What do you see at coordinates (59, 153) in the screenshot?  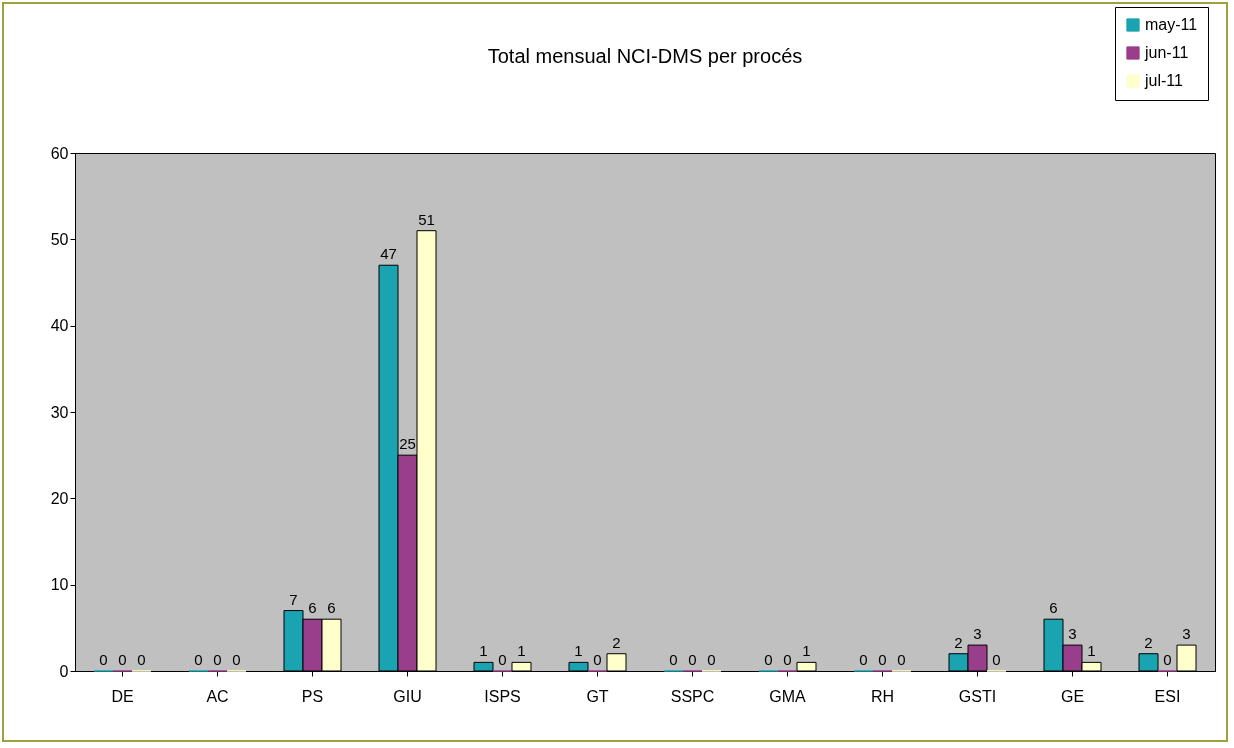 I see `y-tick-label: 60` at bounding box center [59, 153].